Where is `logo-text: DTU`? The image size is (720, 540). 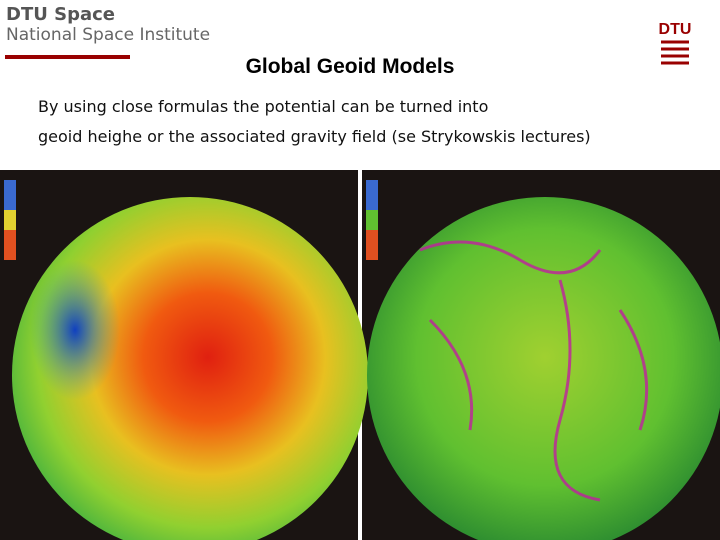 logo-text: DTU is located at coordinates (675, 29).